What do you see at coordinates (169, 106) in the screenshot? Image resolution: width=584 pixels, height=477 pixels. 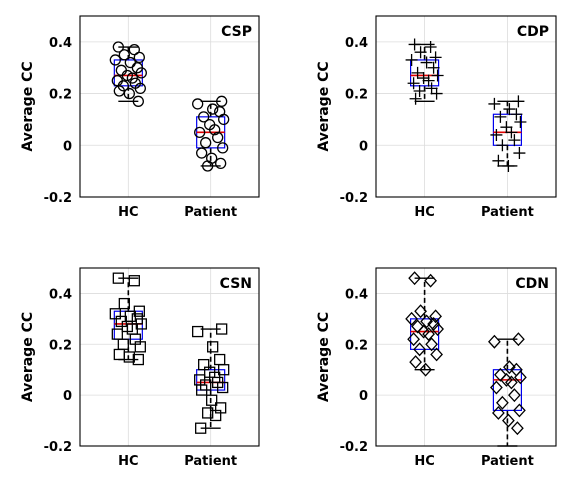 I see `plot-frame` at bounding box center [169, 106].